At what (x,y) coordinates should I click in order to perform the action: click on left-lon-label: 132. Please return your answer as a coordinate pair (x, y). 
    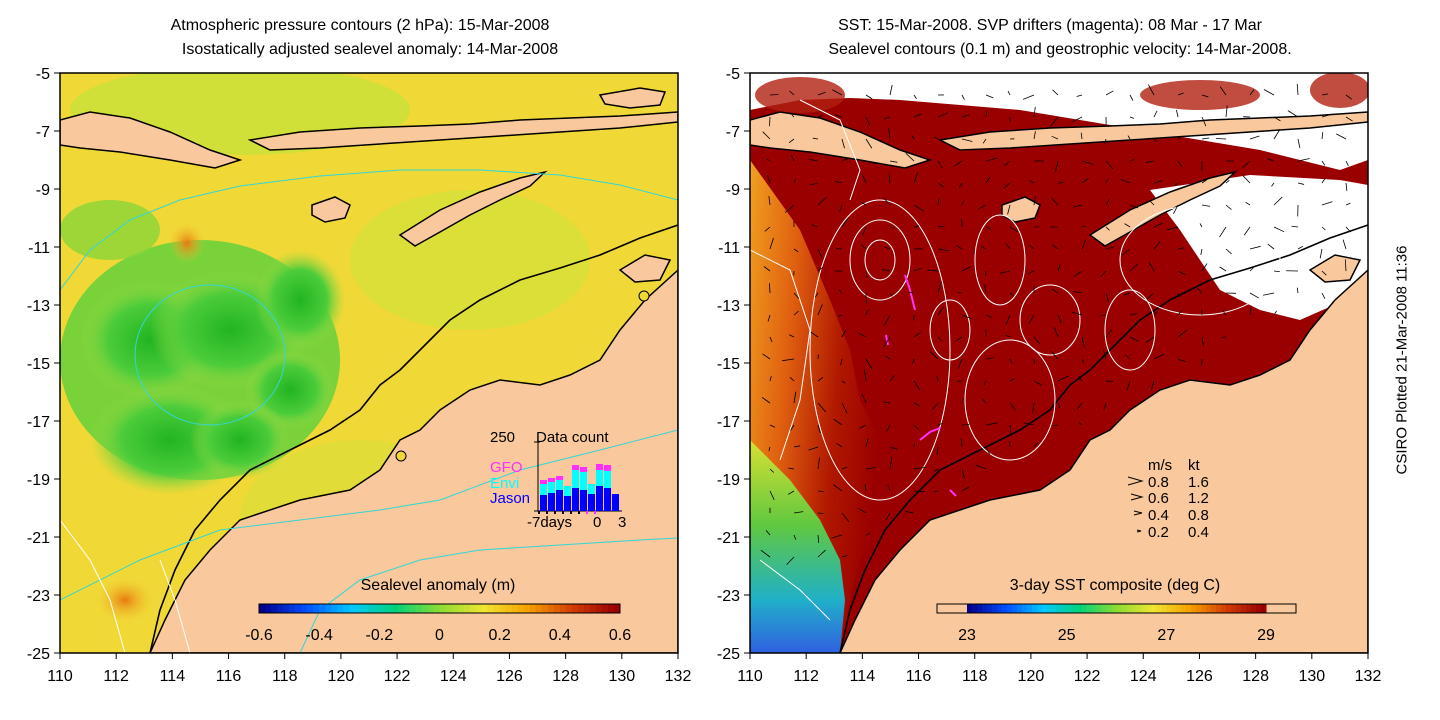
    Looking at the image, I should click on (678, 676).